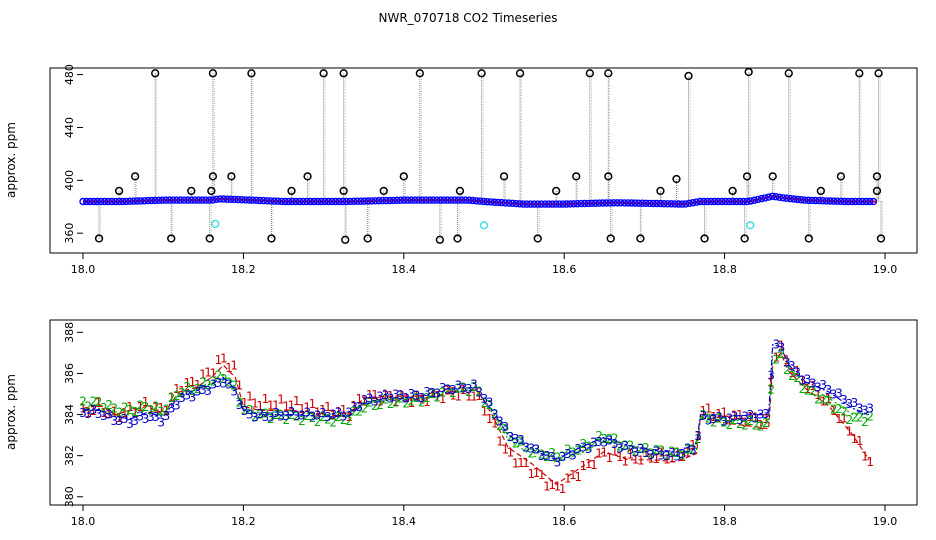 The image size is (936, 540). What do you see at coordinates (243, 521) in the screenshot?
I see `bottom-x-tick-label: 18.2` at bounding box center [243, 521].